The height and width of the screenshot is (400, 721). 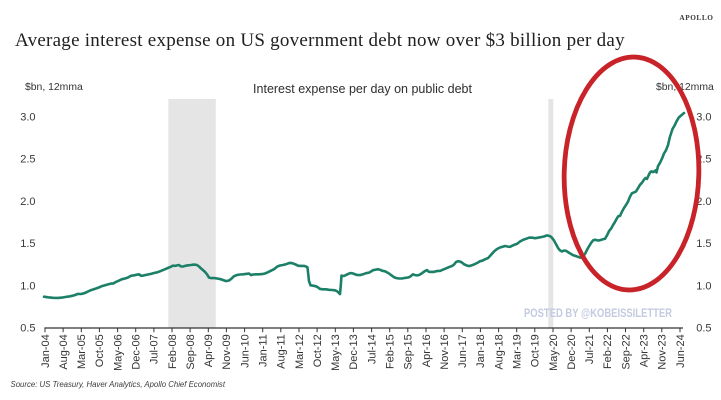 I want to click on svg-text: Oct-12, so click(x=318, y=350).